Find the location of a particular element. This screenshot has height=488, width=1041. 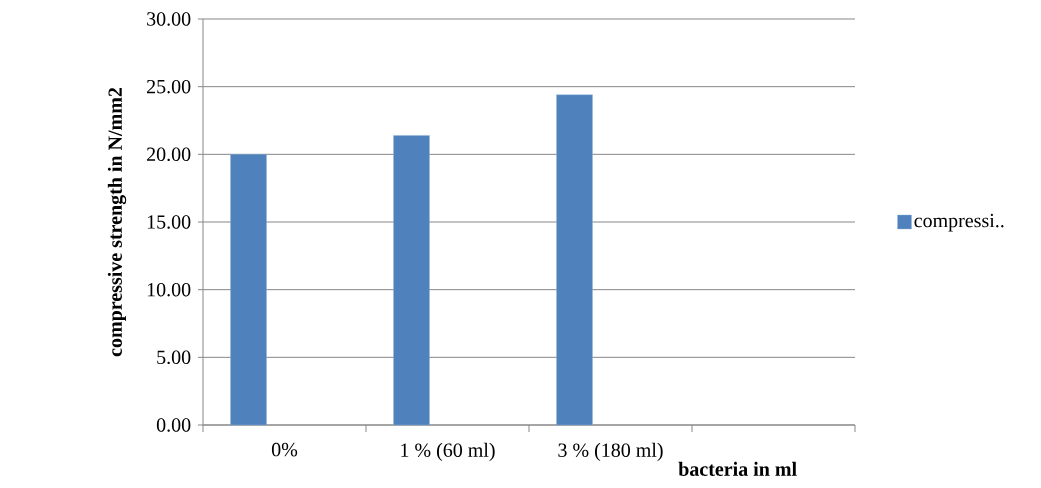

y-tick-label: 5.00 is located at coordinates (174, 357).